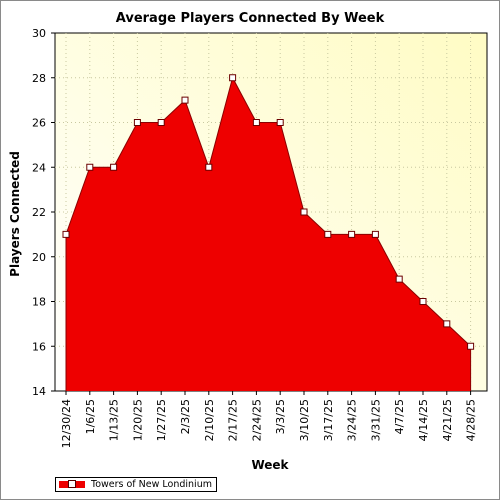  Describe the element at coordinates (39, 346) in the screenshot. I see `y-tick-label: 16` at that location.